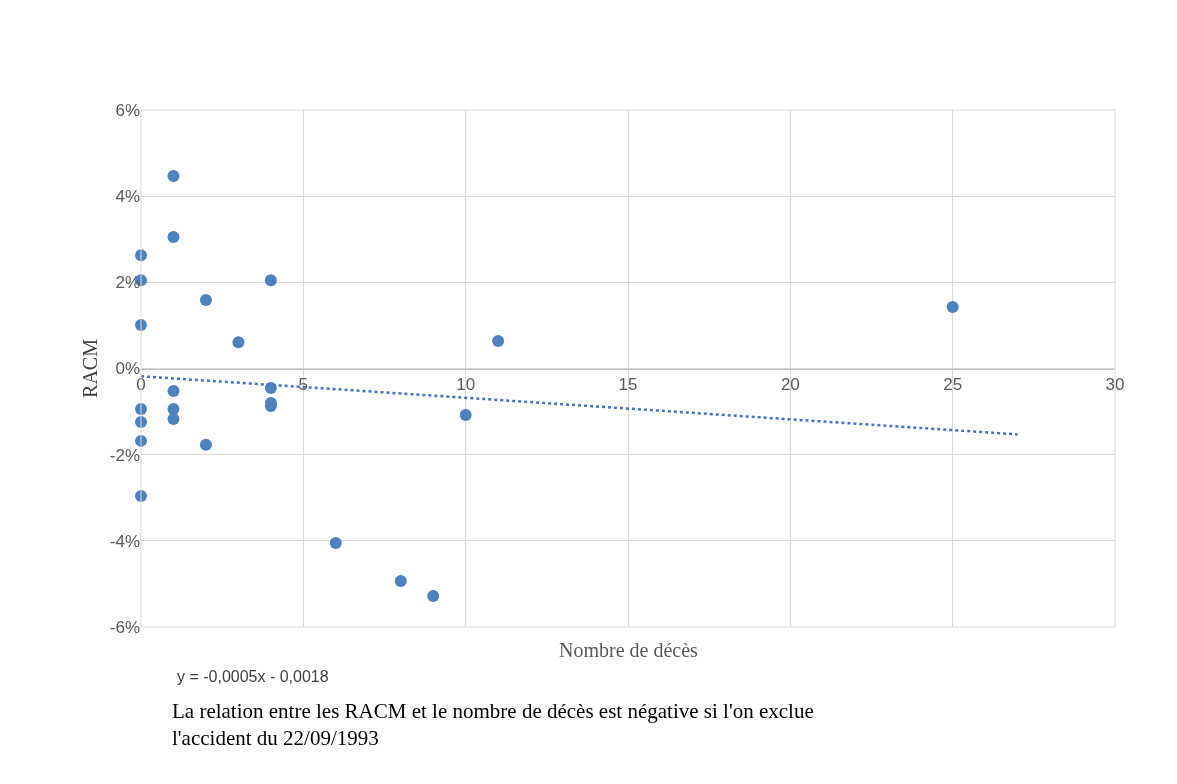 The height and width of the screenshot is (784, 1177). I want to click on y-tick-label: 6%, so click(127, 110).